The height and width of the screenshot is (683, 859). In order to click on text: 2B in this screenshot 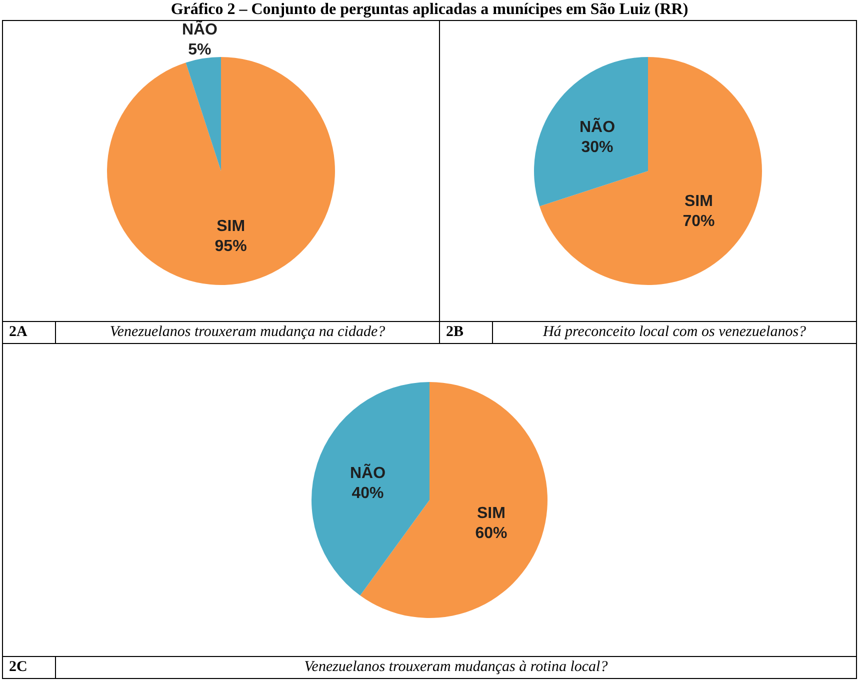, I will do `click(466, 332)`.